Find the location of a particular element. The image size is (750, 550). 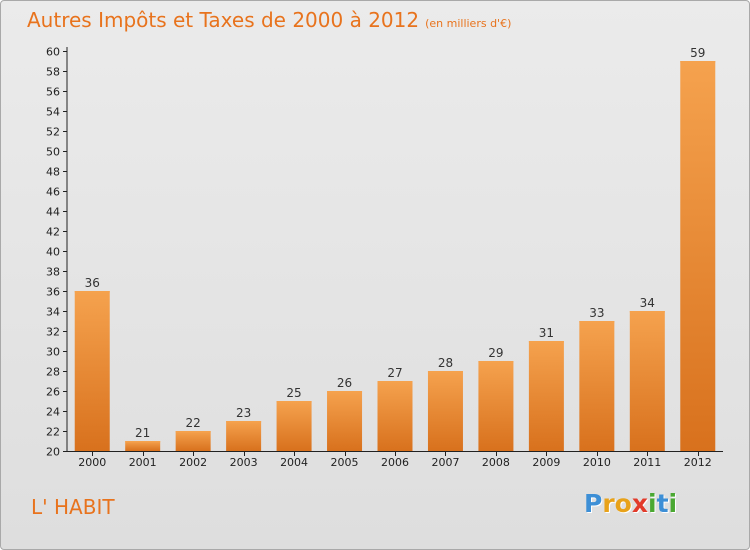

x-tick-label: 2009 is located at coordinates (546, 462).